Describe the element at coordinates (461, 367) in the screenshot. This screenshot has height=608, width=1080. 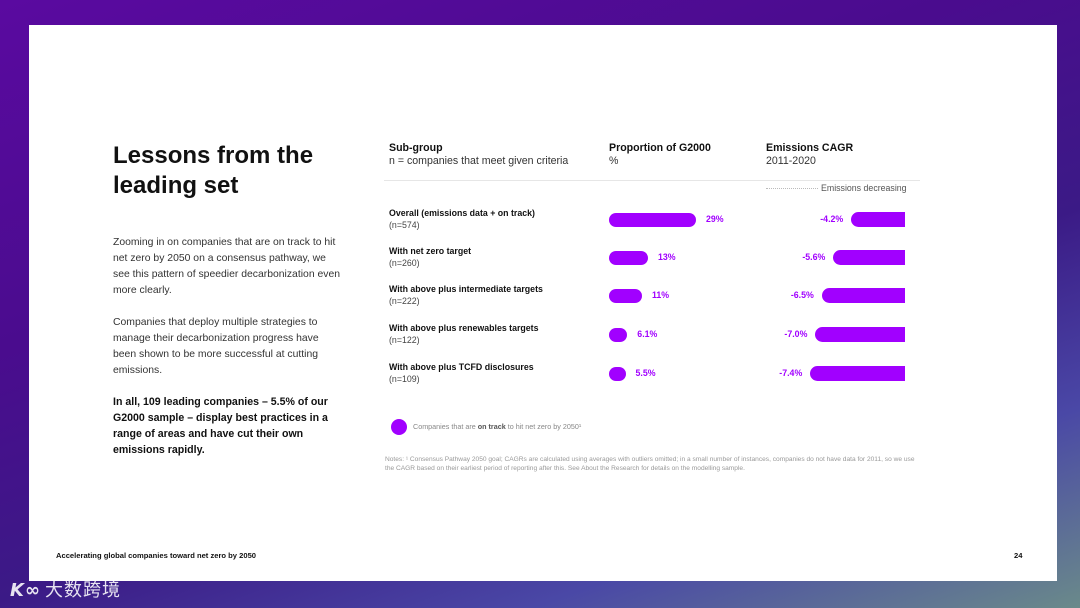
I see `row-title: With above plus TCFD disclosures` at that location.